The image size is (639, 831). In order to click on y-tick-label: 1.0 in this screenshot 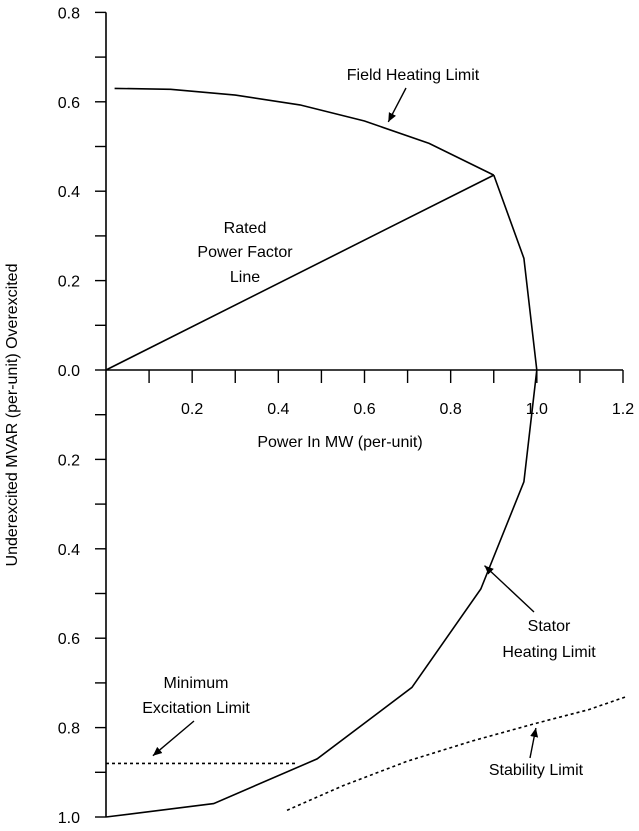, I will do `click(69, 818)`.